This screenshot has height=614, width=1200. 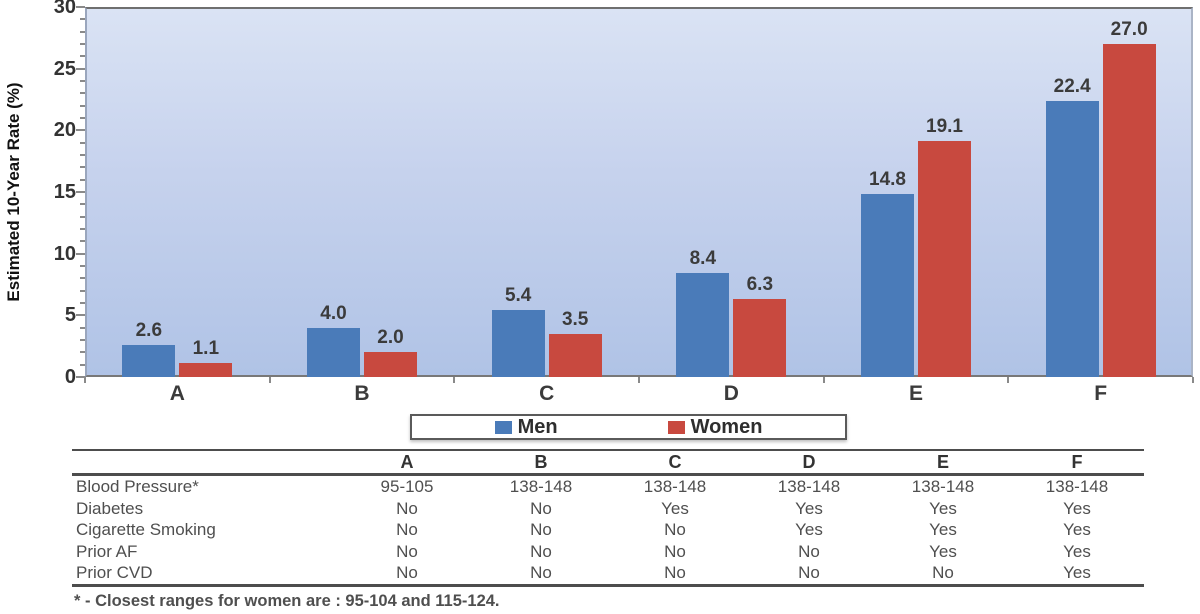 I want to click on y-tick-label: 20, so click(x=64, y=130).